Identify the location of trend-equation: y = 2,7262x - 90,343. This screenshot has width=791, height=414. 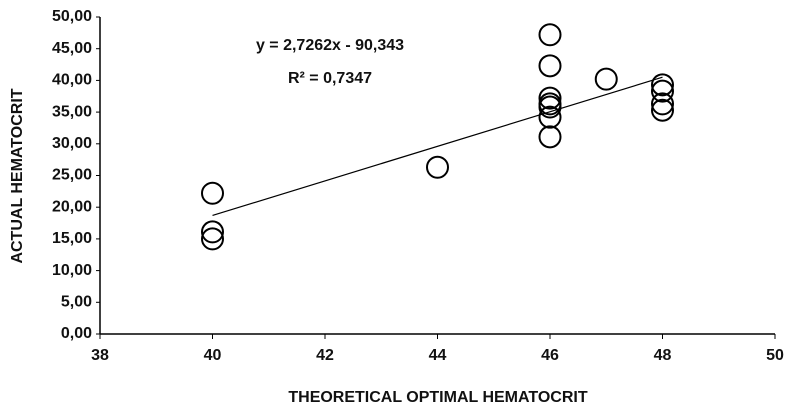
(330, 45).